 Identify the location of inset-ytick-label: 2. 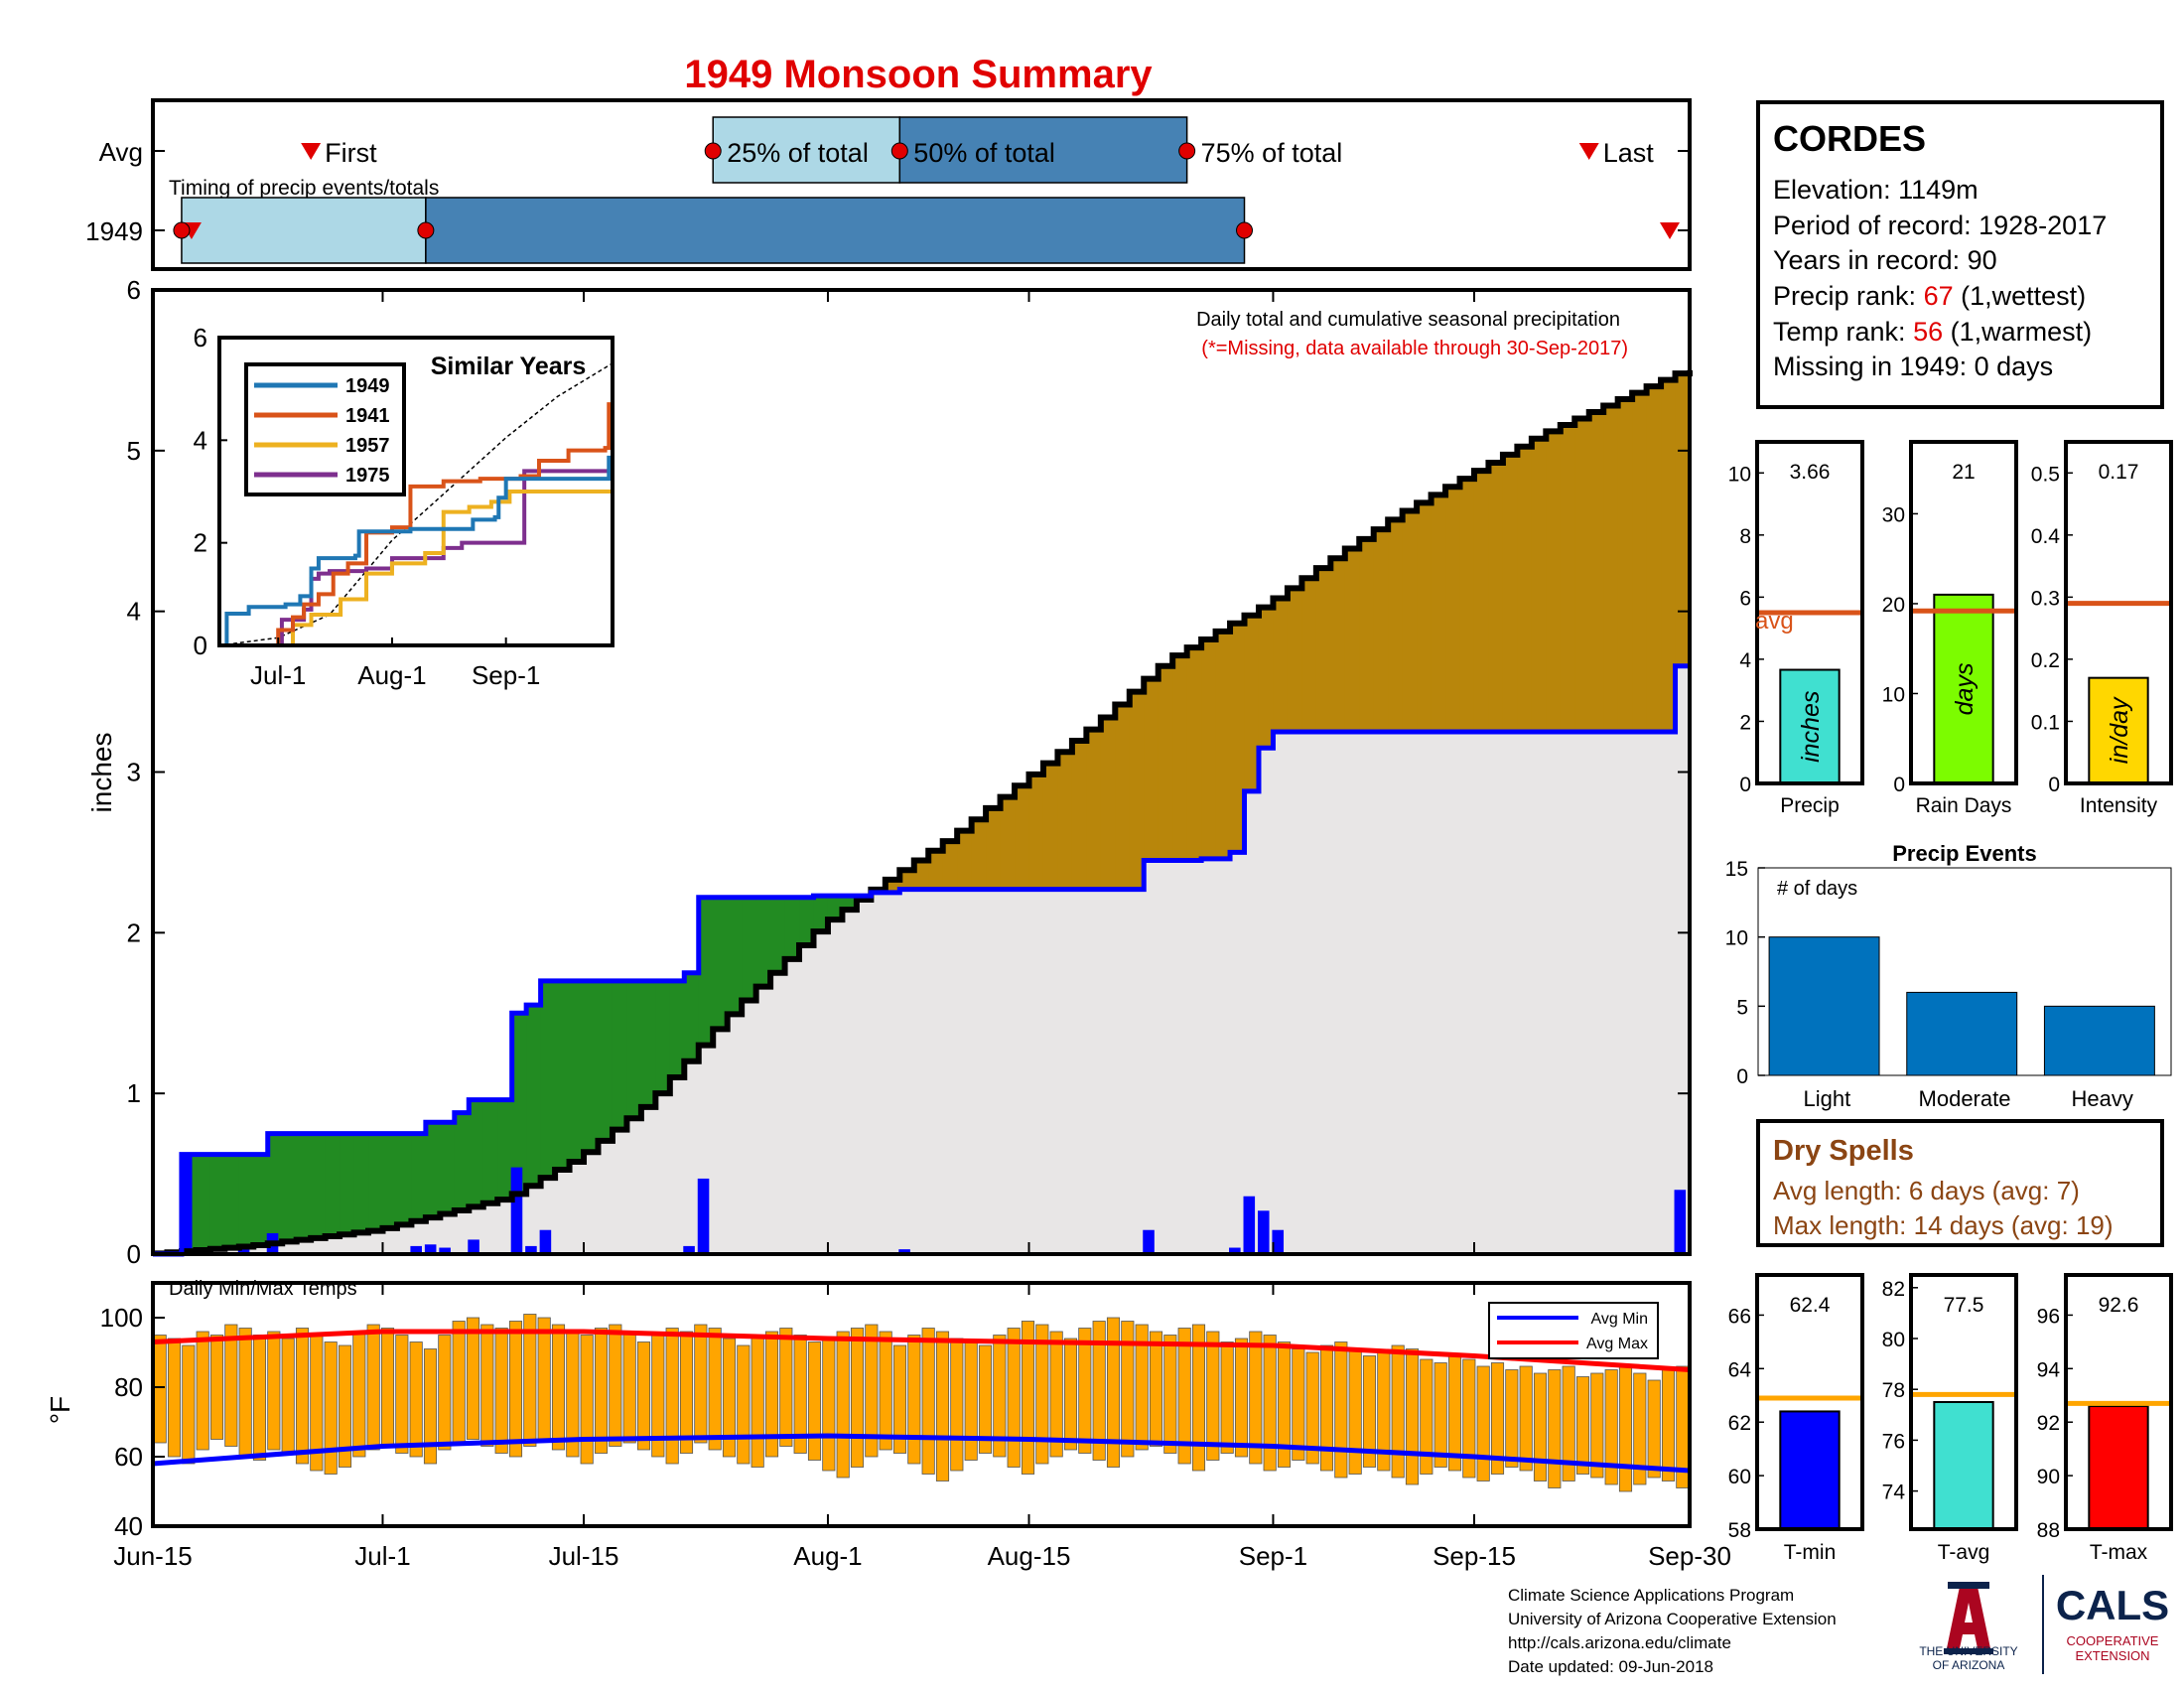
(200, 543).